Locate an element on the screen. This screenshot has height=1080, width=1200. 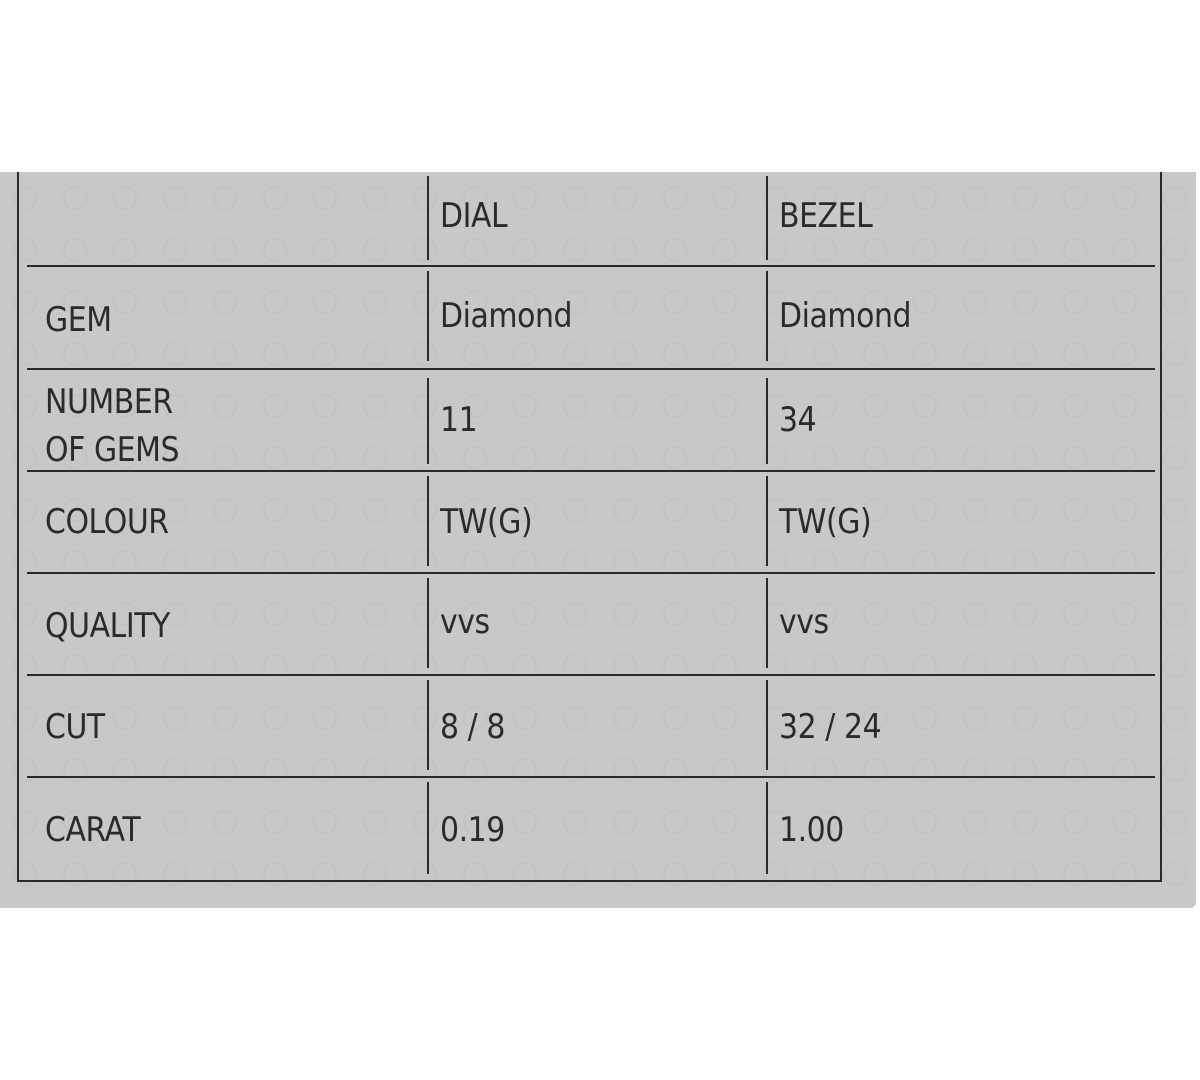
cell-bezel-cut: 32 / 24 is located at coordinates (830, 727).